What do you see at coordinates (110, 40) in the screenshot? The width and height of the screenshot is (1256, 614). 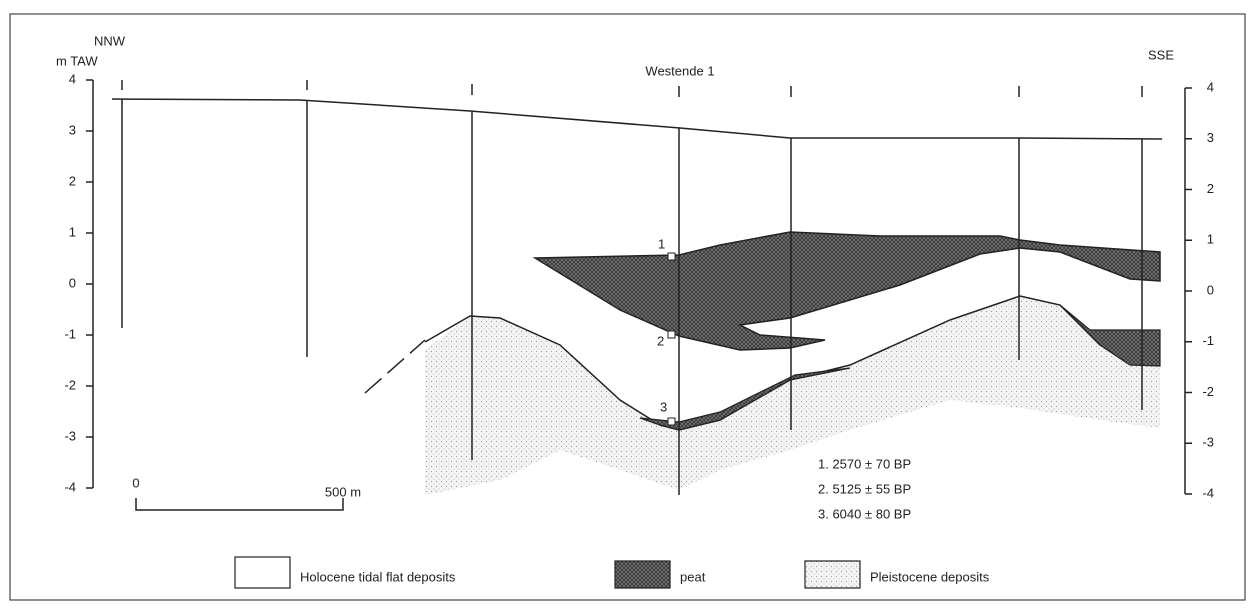 I see `direction-left: NNW` at bounding box center [110, 40].